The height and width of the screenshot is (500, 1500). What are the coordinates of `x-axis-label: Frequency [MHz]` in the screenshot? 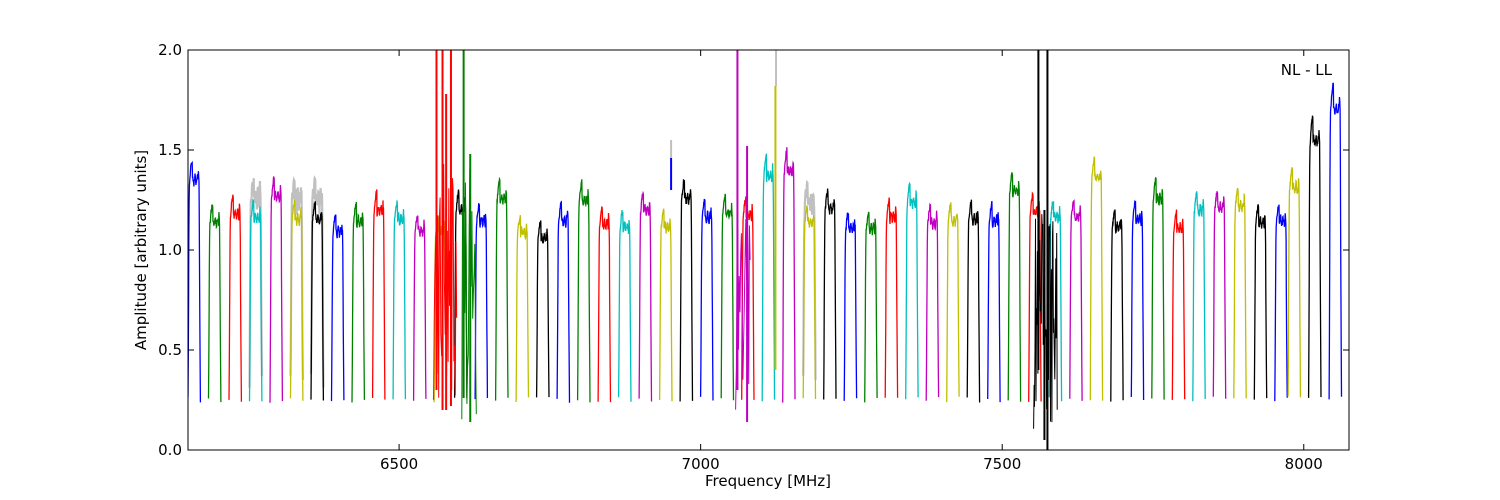 It's located at (768, 481).